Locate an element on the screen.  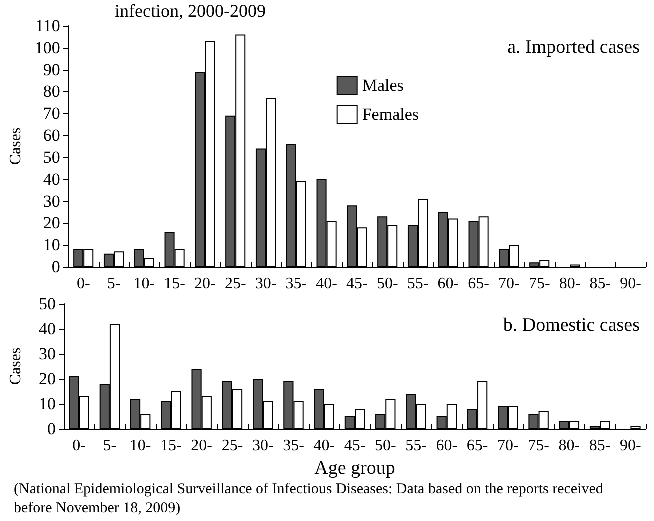
y-tick-label: 100 is located at coordinates (47, 48).